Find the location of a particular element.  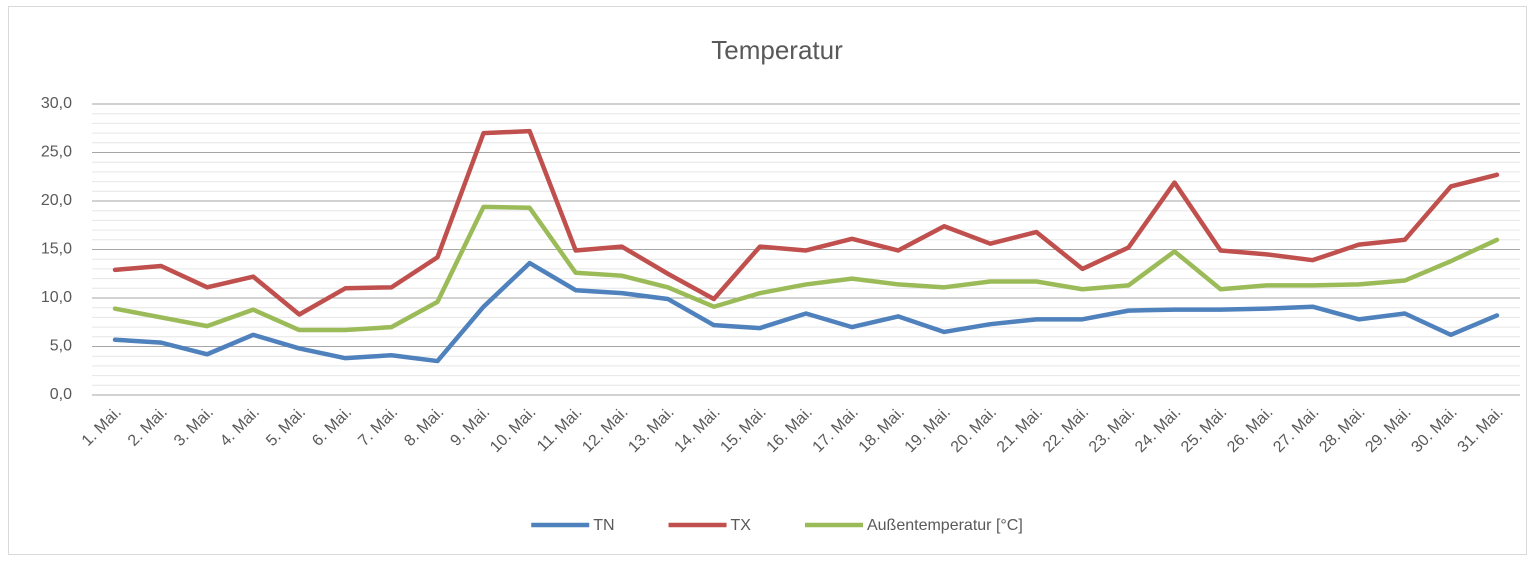

y-tick-label: 25,0 is located at coordinates (56, 152).